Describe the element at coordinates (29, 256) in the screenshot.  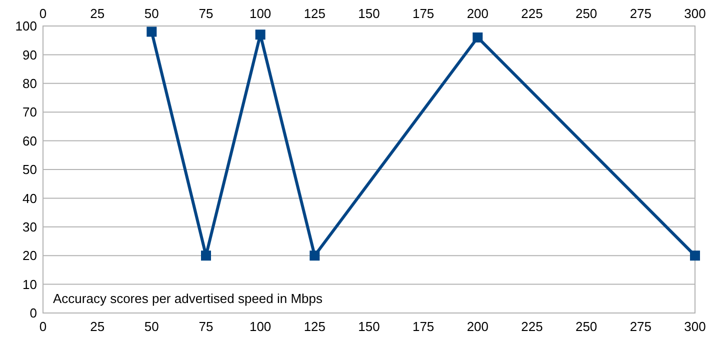
I see `y-tick-label: 20` at that location.